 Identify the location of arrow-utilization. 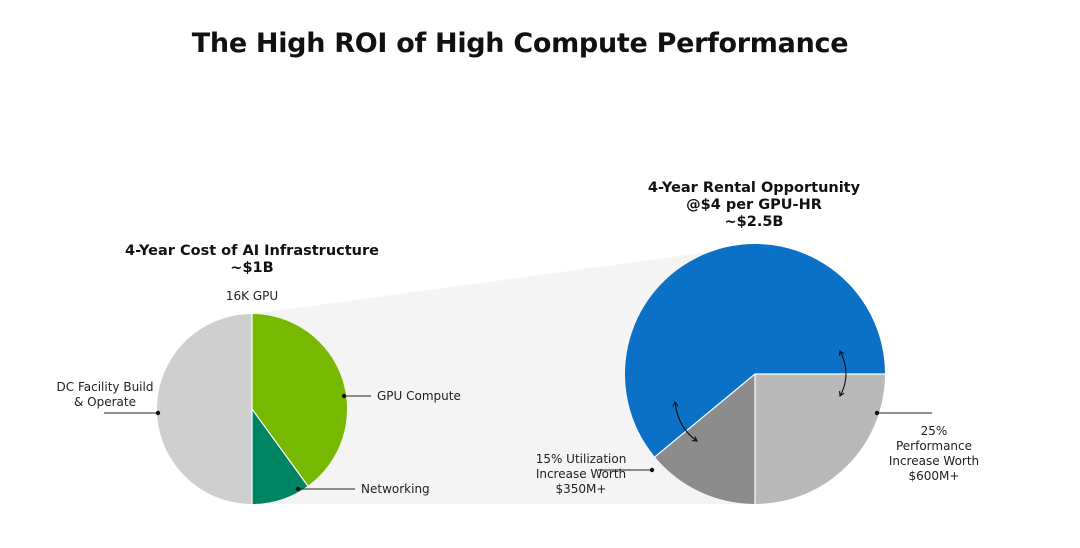
(686, 421).